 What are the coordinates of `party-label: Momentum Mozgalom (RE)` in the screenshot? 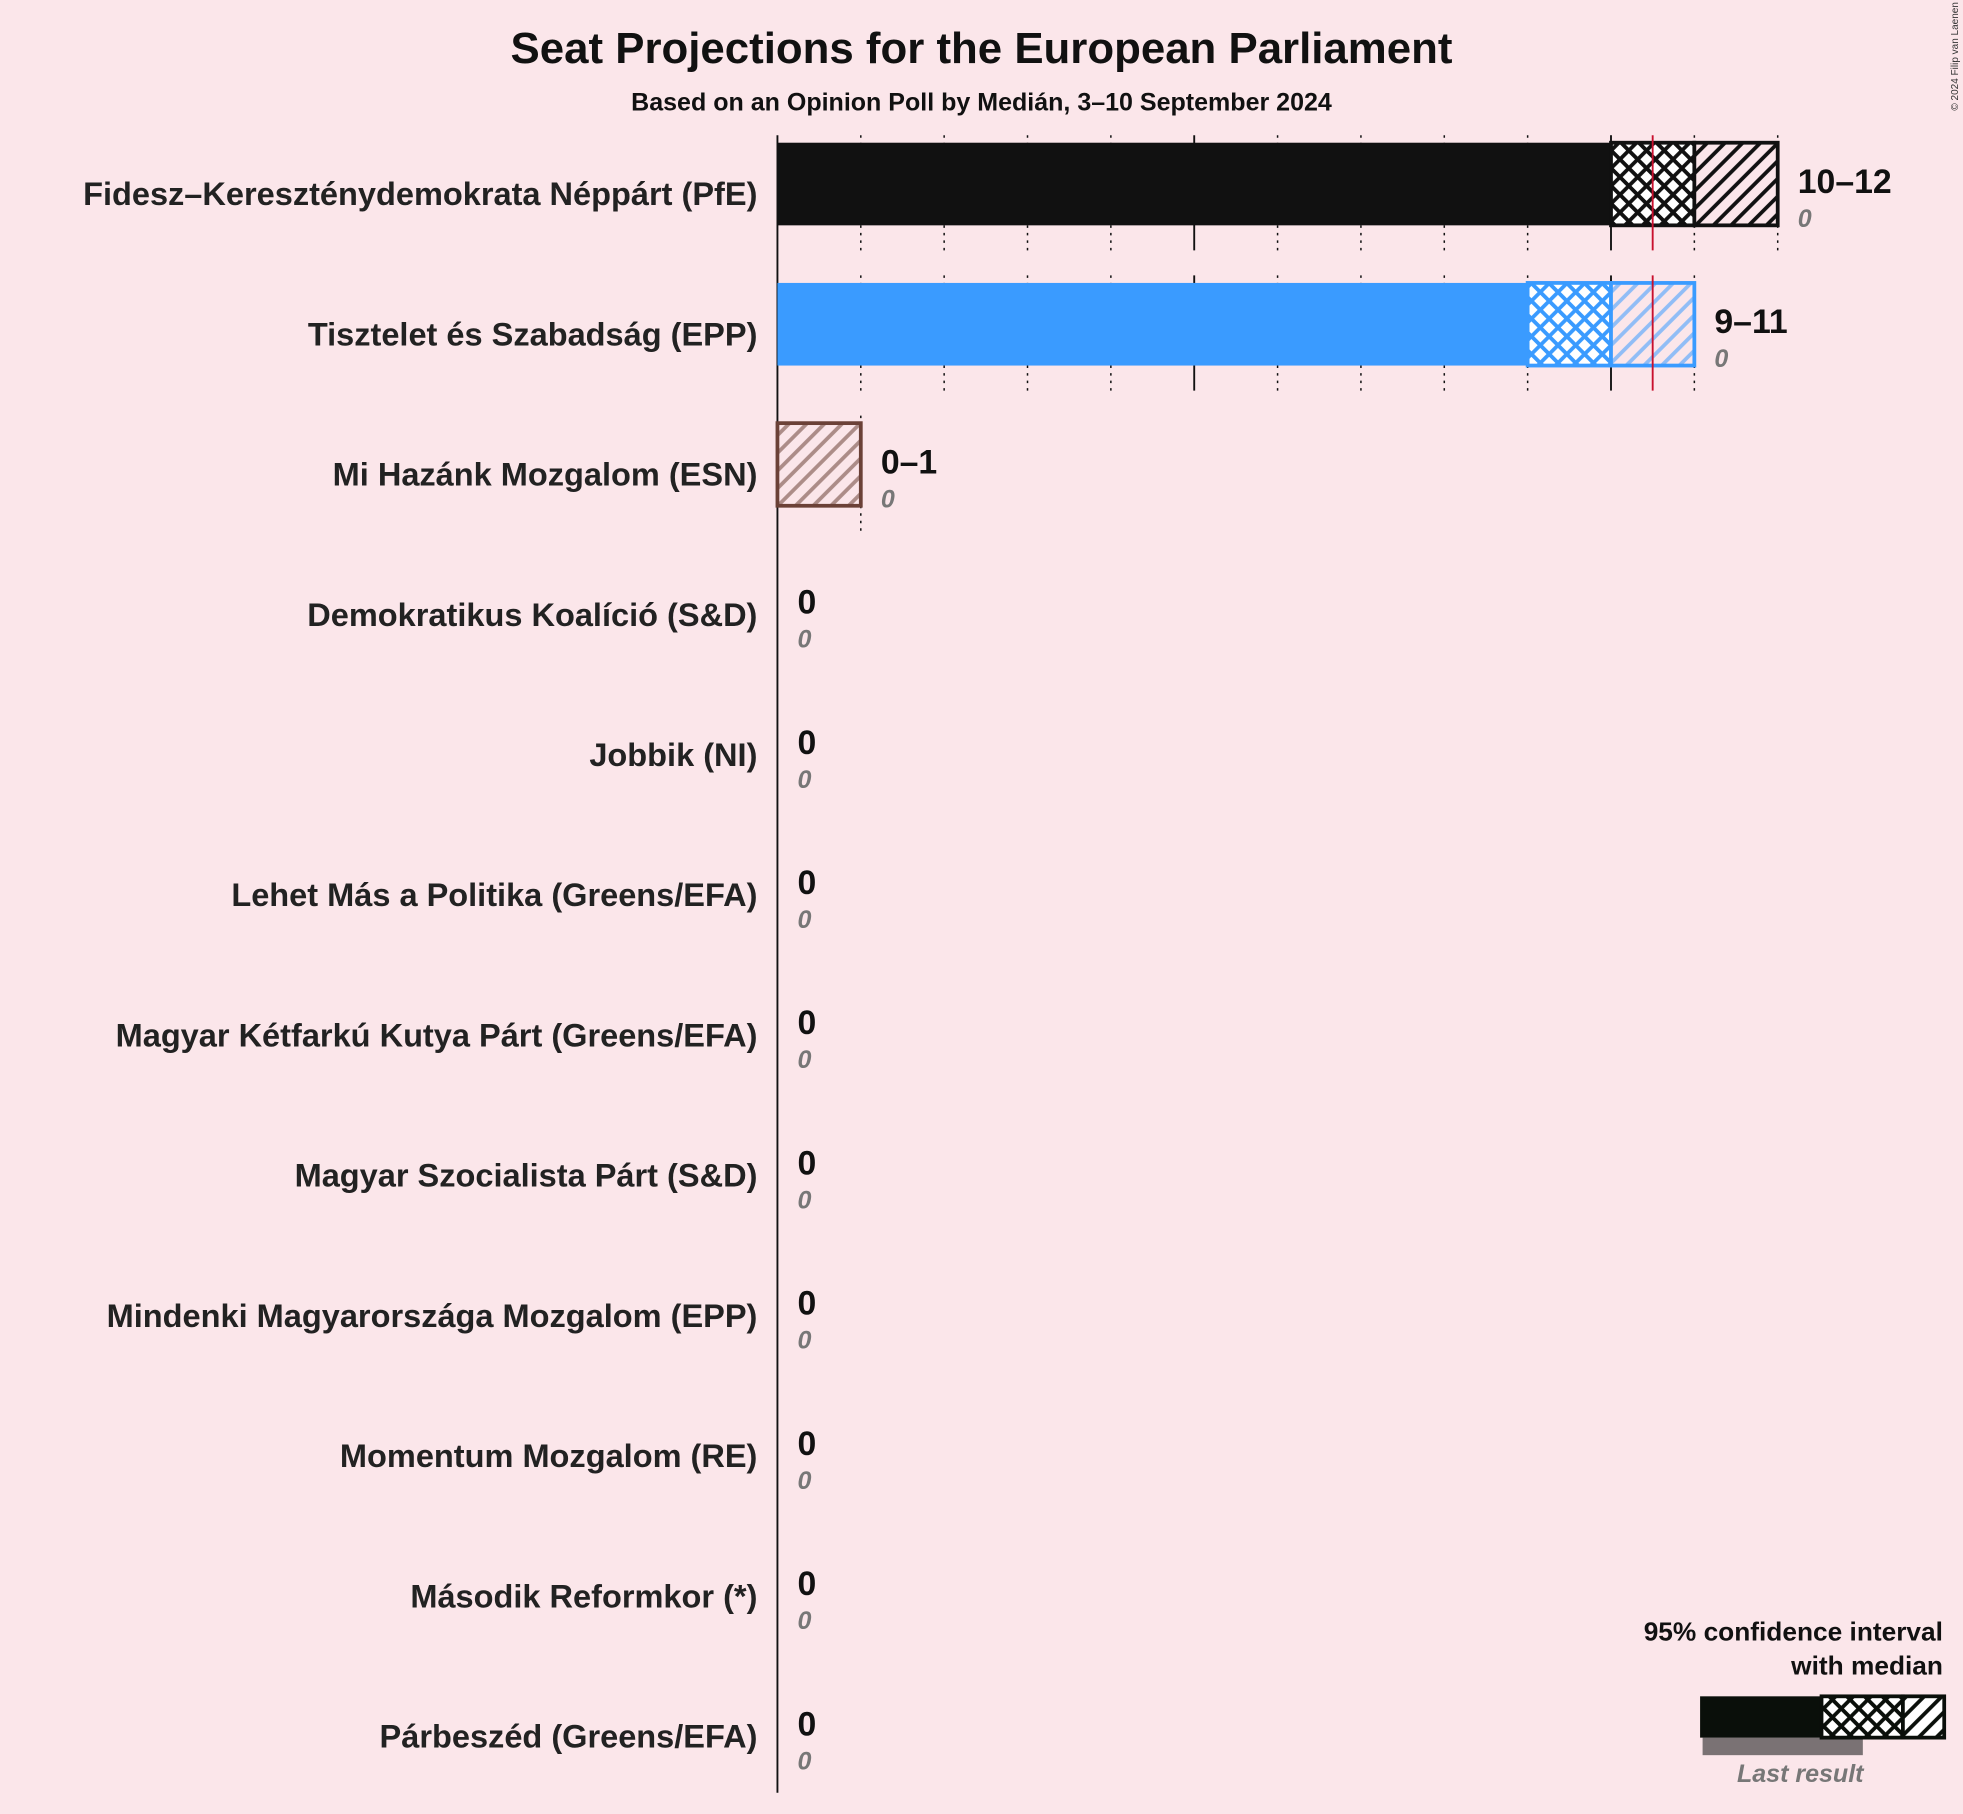 It's located at (548, 1456).